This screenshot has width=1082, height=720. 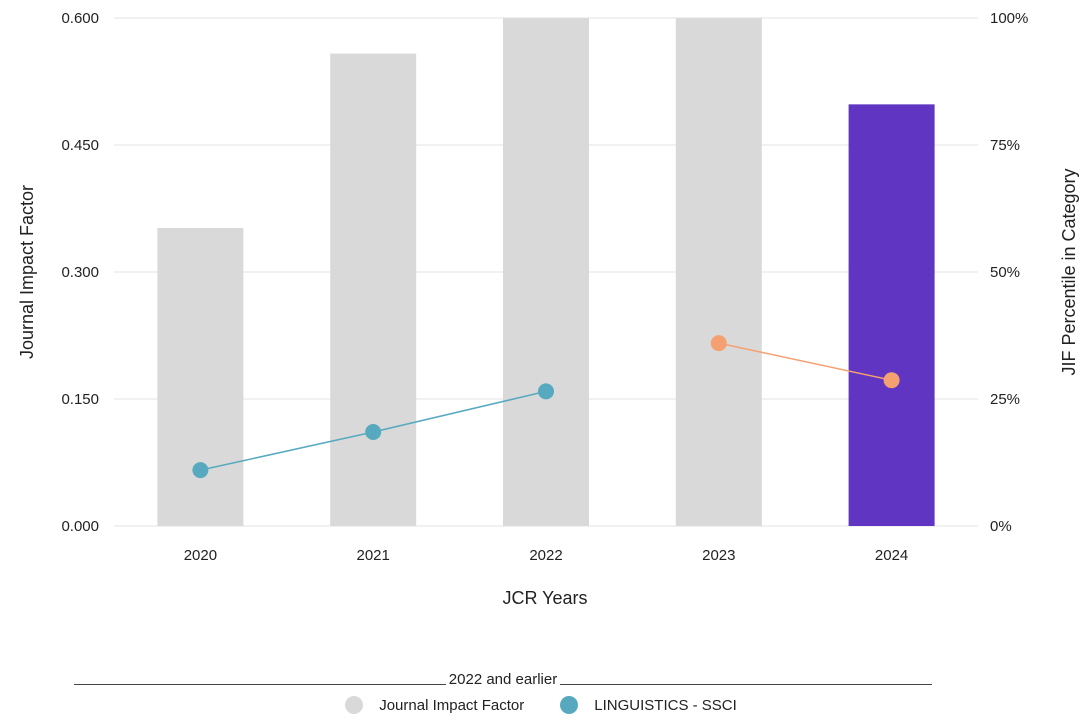 What do you see at coordinates (665, 705) in the screenshot?
I see `legend-label-linguistics: LINGUISTICS - SSCI` at bounding box center [665, 705].